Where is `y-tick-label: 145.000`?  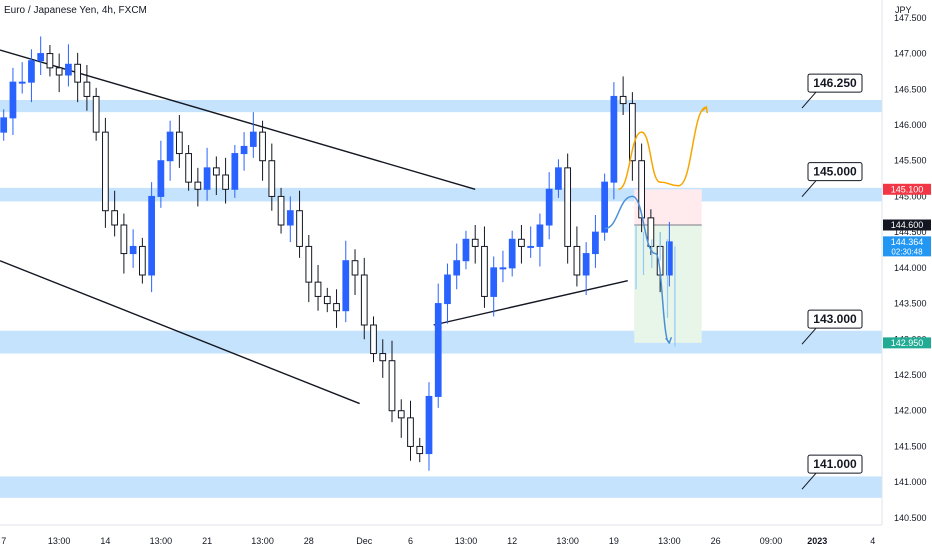 y-tick-label: 145.000 is located at coordinates (910, 196).